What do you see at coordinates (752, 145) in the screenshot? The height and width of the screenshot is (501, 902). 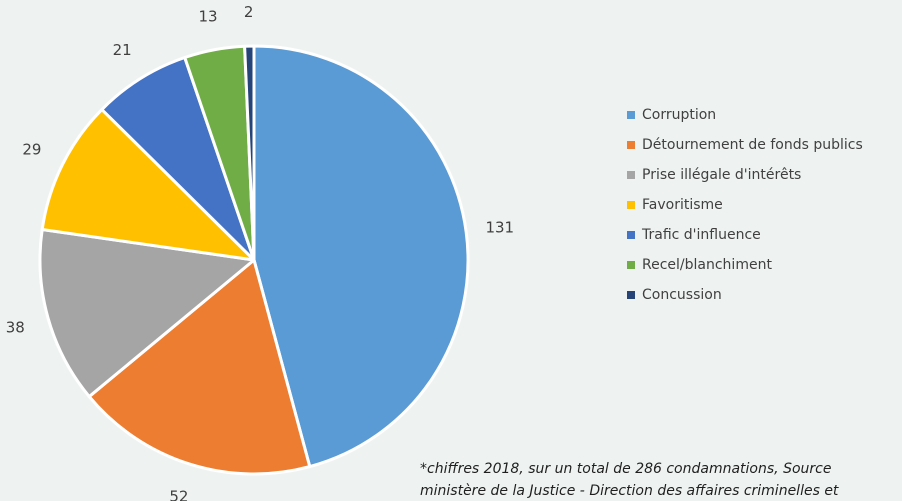 I see `legend-label: Détournement de fonds publics` at bounding box center [752, 145].